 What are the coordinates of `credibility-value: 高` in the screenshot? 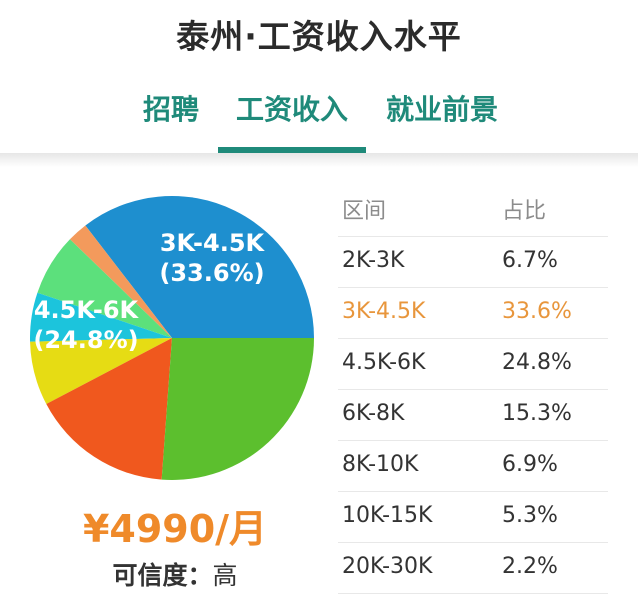 It's located at (225, 575).